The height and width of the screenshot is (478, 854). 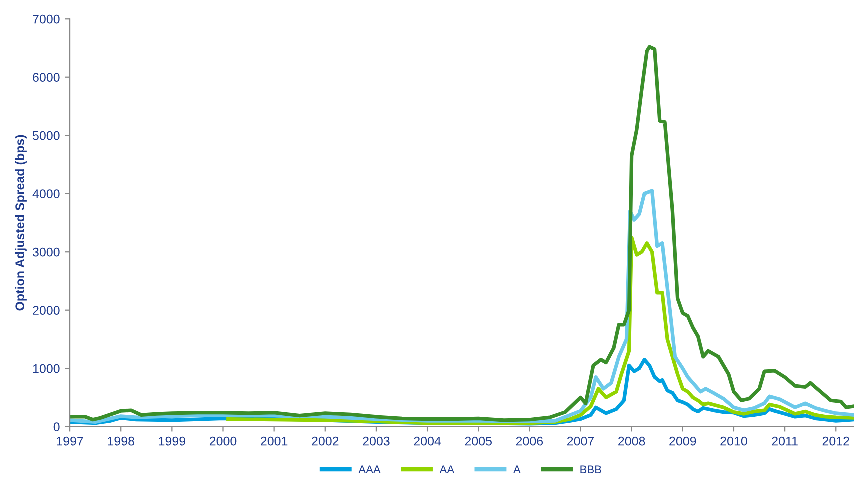 What do you see at coordinates (172, 441) in the screenshot?
I see `x-tick-label: 1999` at bounding box center [172, 441].